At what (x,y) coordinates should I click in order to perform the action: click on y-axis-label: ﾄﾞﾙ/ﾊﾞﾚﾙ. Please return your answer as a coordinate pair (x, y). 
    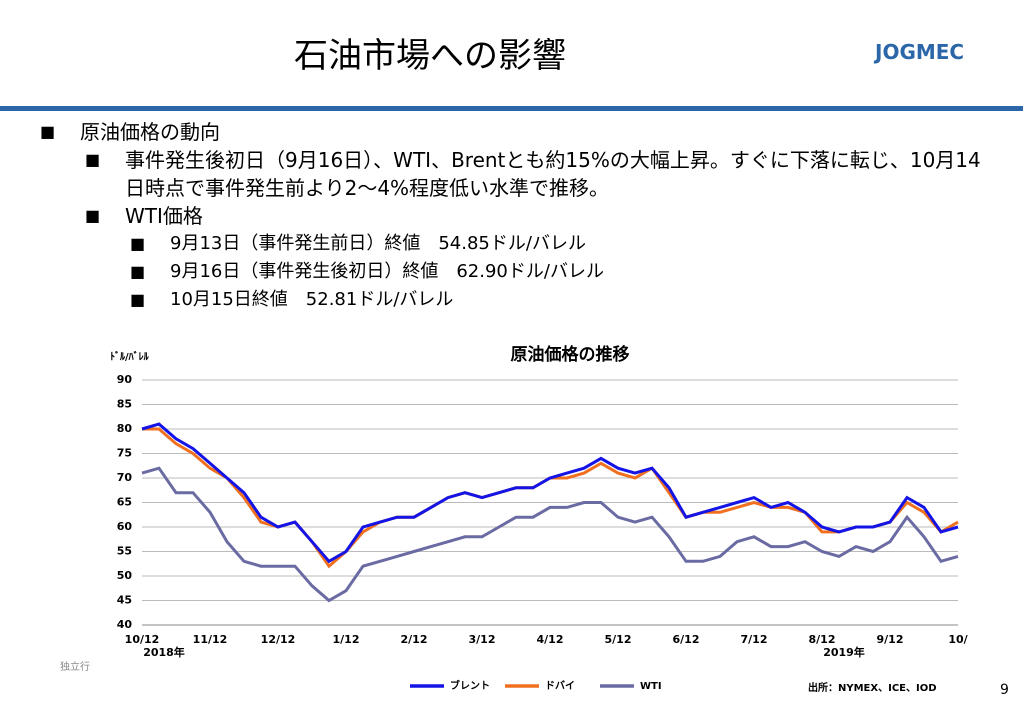
    Looking at the image, I should click on (130, 356).